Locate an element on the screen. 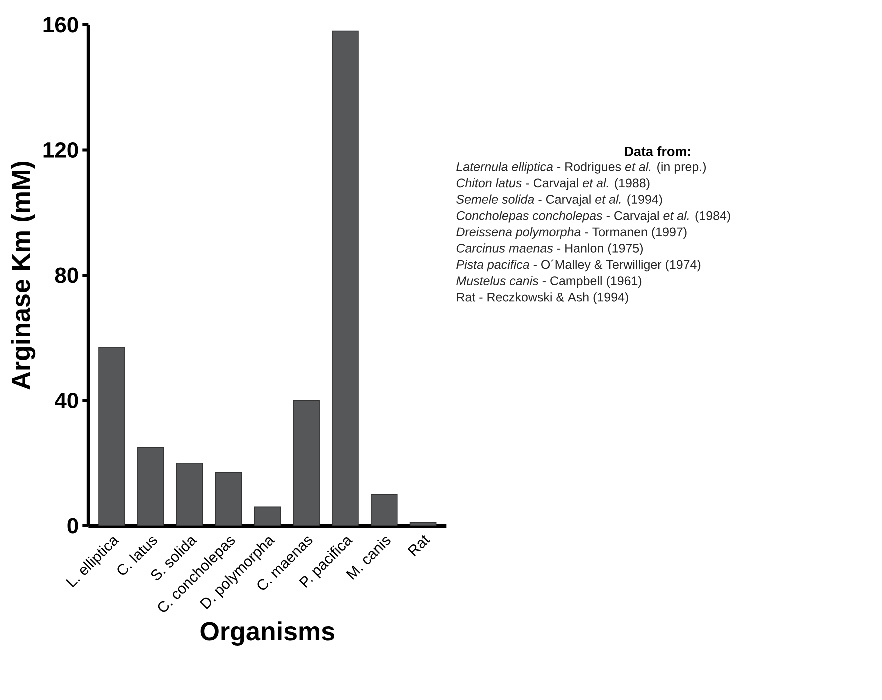 Image resolution: width=882 pixels, height=700 pixels. x-tick-label: Rat is located at coordinates (419, 546).